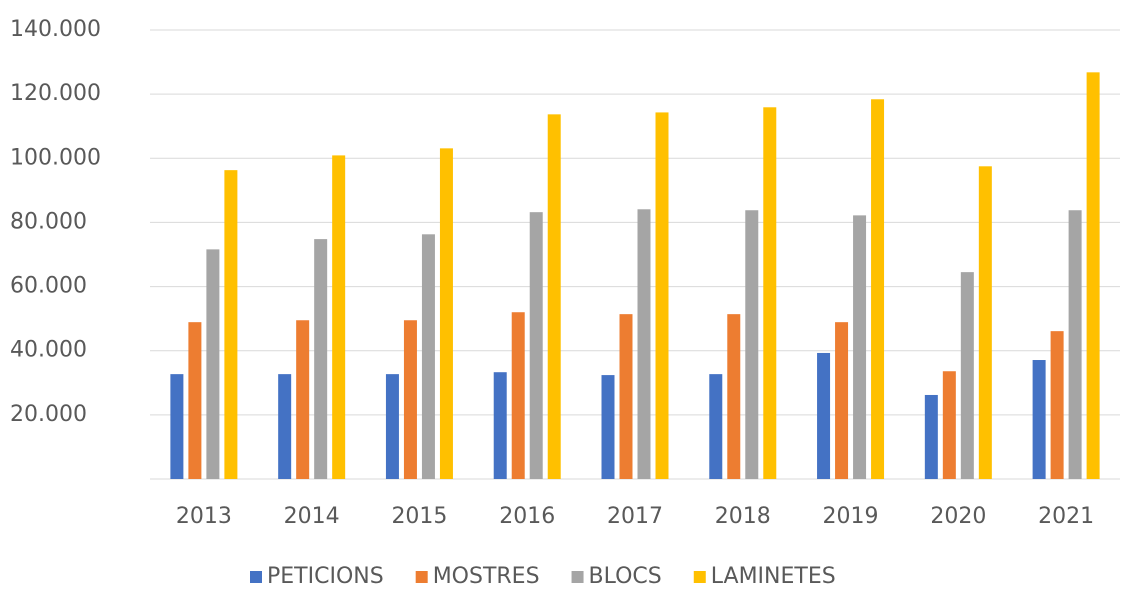 This screenshot has height=592, width=1129. I want to click on legend-label: LAMINETES, so click(773, 576).